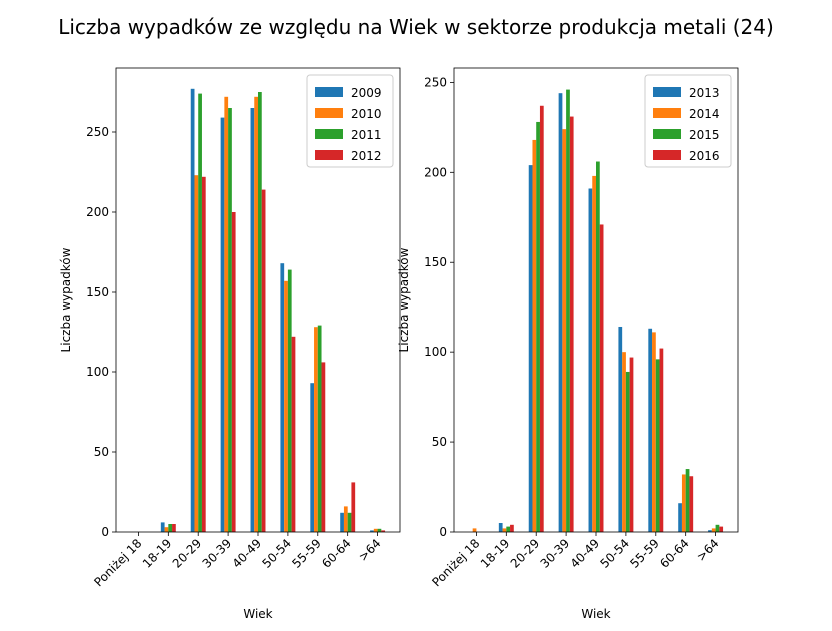  What do you see at coordinates (370, 550) in the screenshot?
I see `x-tick-label: >64` at bounding box center [370, 550].